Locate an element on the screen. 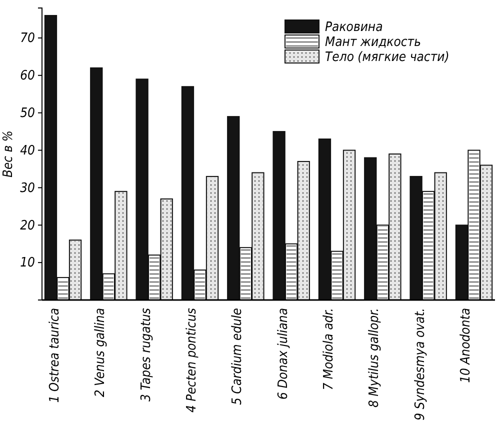 The width and height of the screenshot is (499, 436). legend-label: Раковина is located at coordinates (354, 27).